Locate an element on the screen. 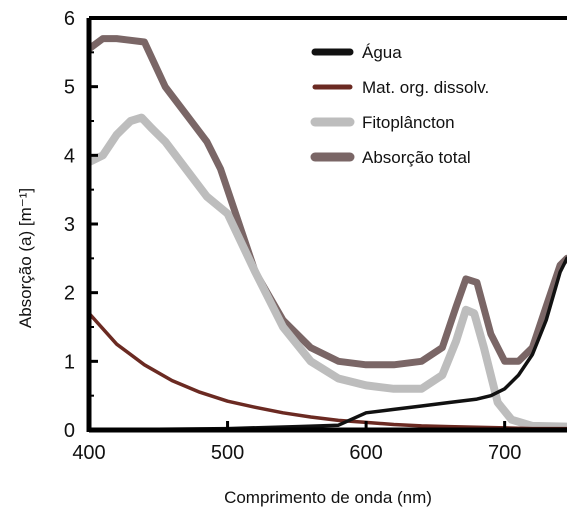 This screenshot has height=509, width=567. x-tick-label: 500 is located at coordinates (227, 453).